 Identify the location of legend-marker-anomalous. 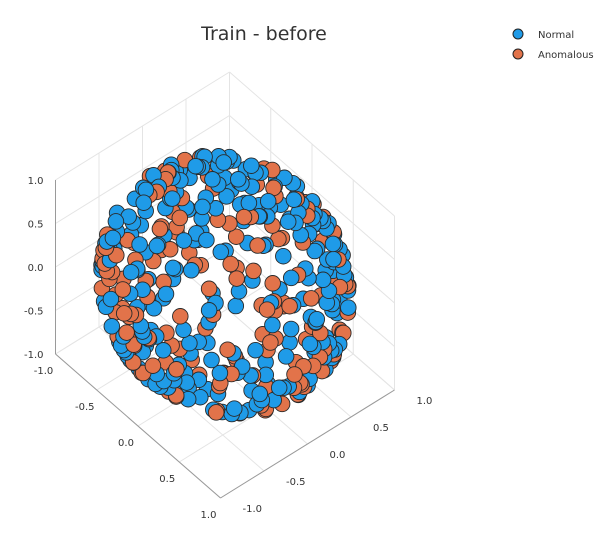
(518, 54).